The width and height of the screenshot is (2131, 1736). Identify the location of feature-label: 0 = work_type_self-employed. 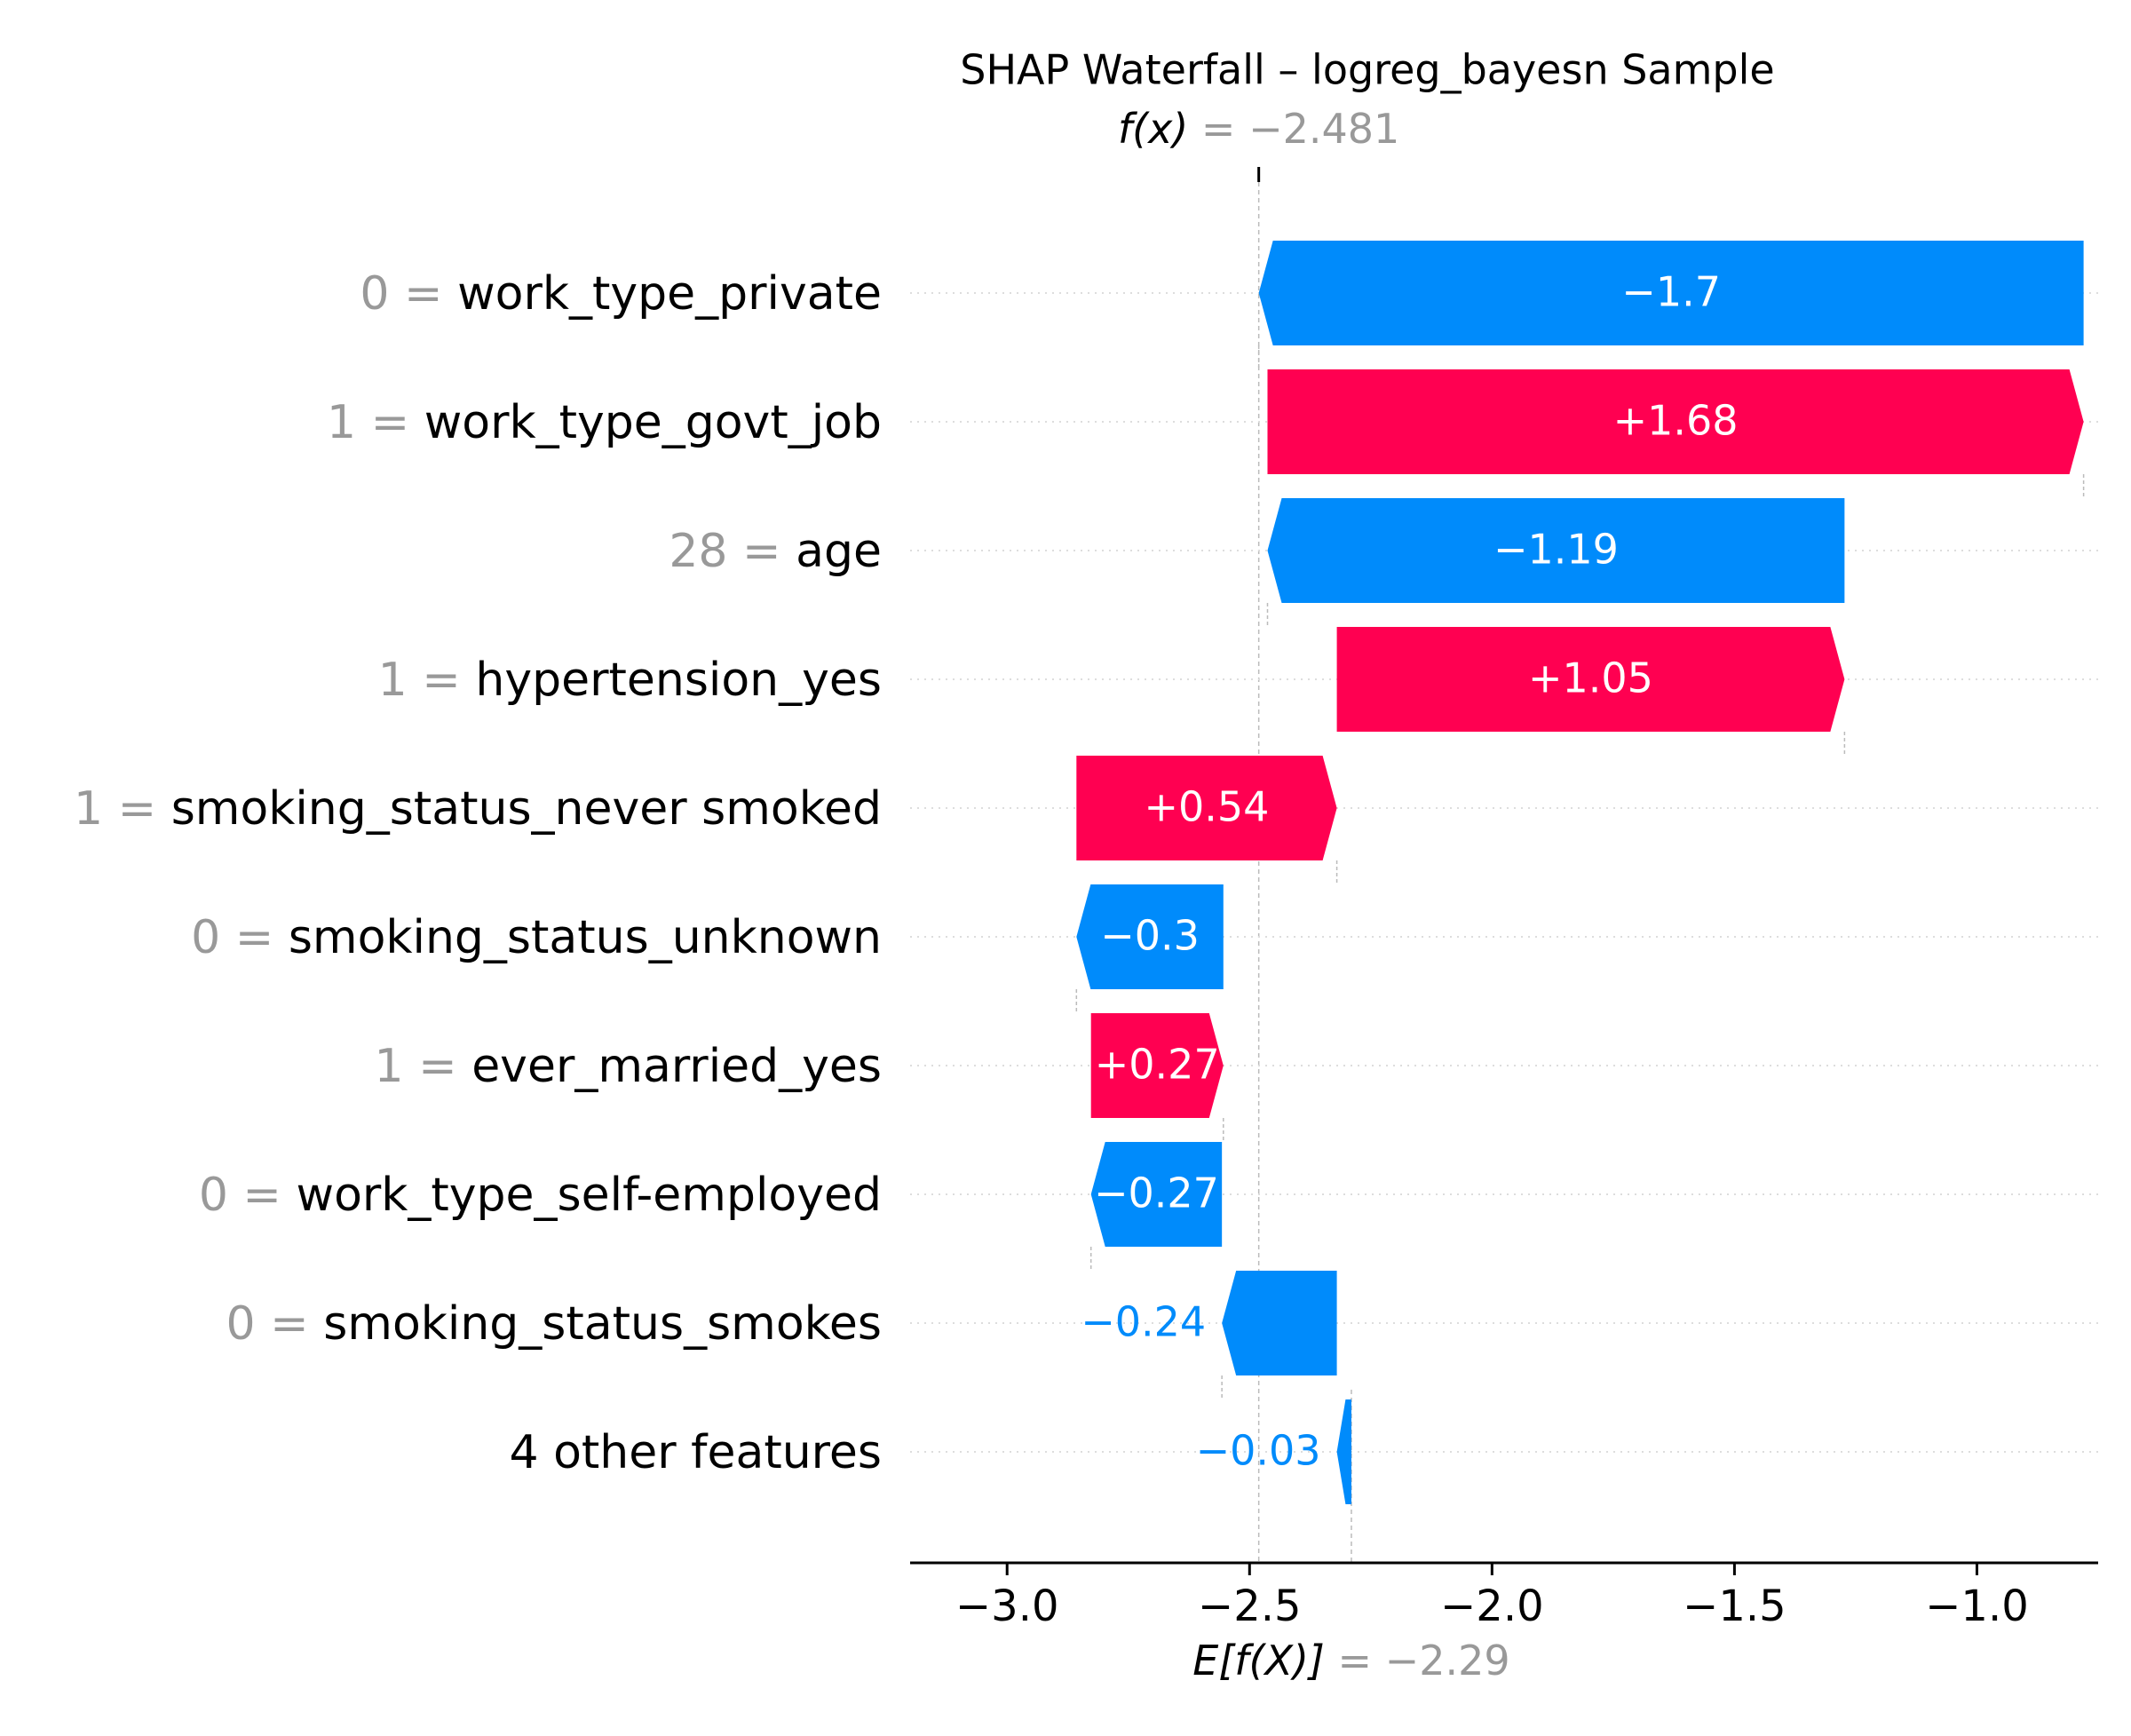
(540, 1195).